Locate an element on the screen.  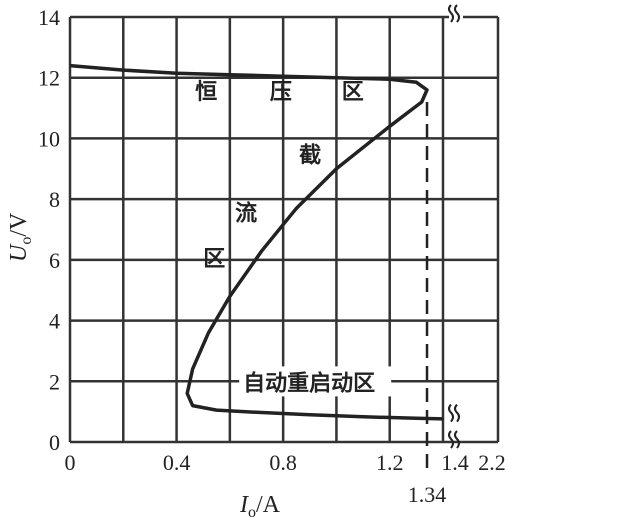
y-tick-label: 10 is located at coordinates (49, 138).